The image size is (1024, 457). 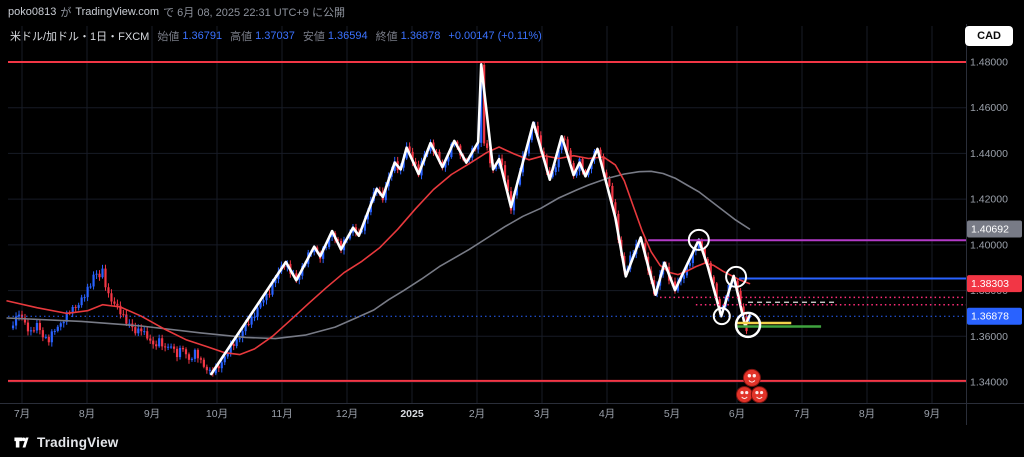 What do you see at coordinates (989, 245) in the screenshot?
I see `price-tick-label: 1.40000` at bounding box center [989, 245].